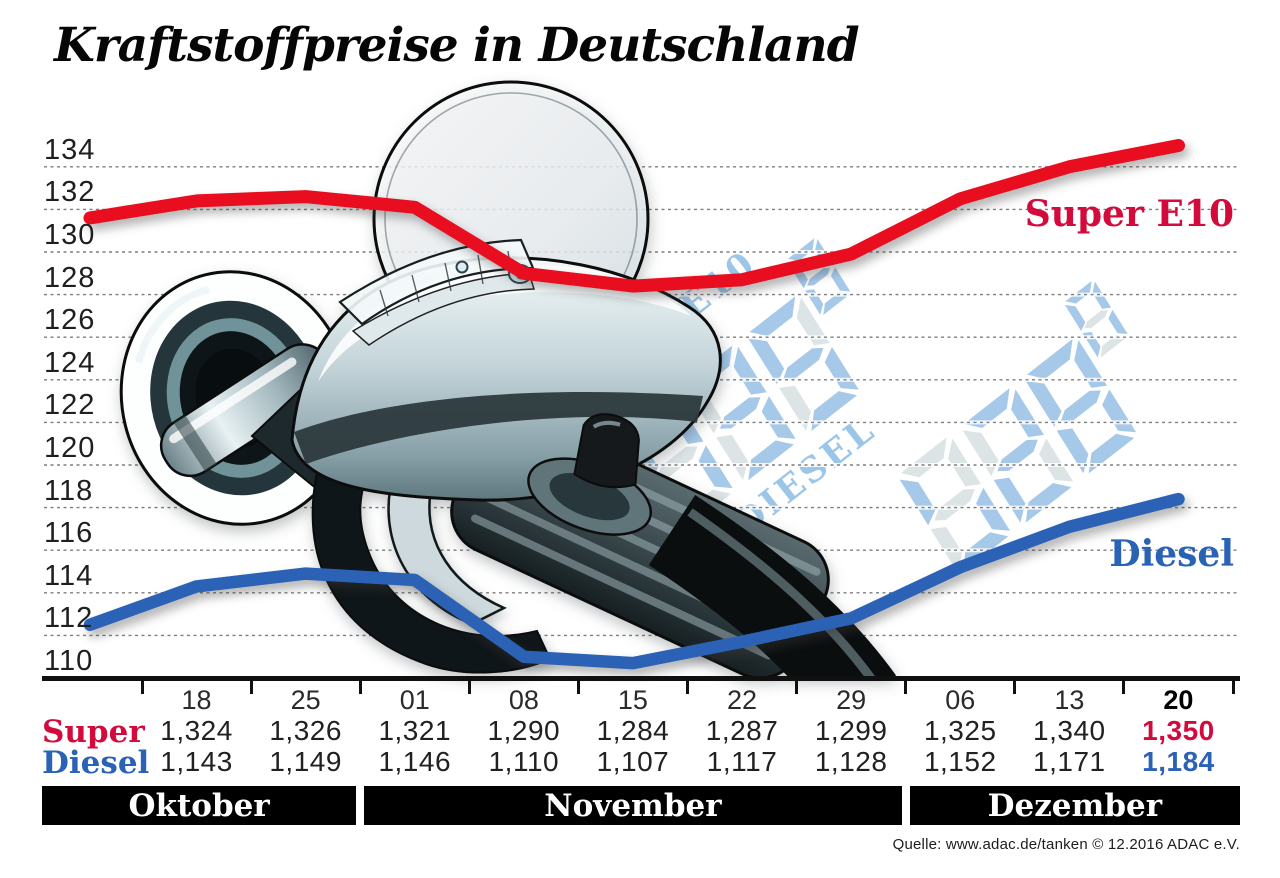 The image size is (1280, 878). Describe the element at coordinates (457, 45) in the screenshot. I see `page-title: Kraftstoffpreise in Deutschland` at that location.